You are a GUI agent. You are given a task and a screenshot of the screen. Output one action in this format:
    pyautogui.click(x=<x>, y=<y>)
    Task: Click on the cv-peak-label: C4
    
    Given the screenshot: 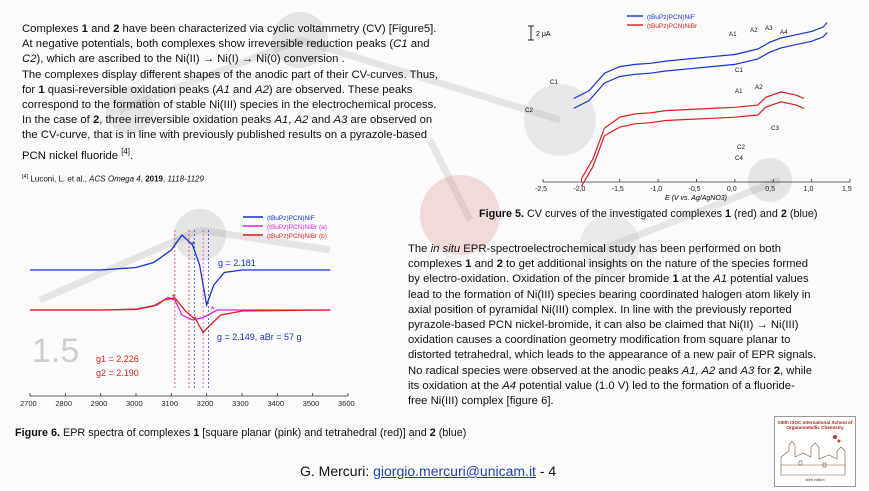 What is the action you would take?
    pyautogui.click(x=739, y=158)
    